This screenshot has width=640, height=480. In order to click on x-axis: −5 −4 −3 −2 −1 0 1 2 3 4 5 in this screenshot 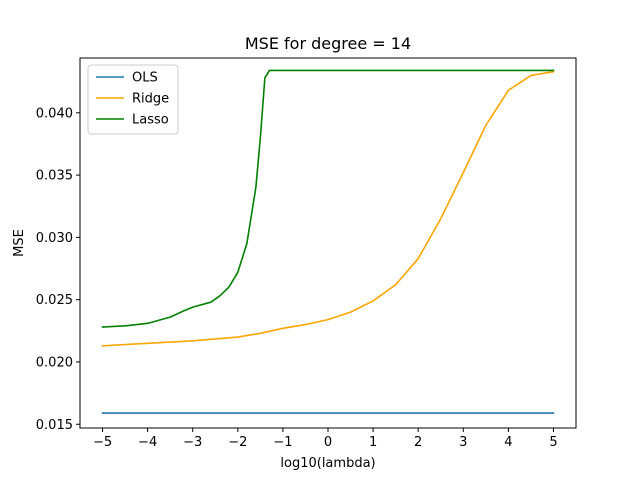, I will do `click(325, 439)`.